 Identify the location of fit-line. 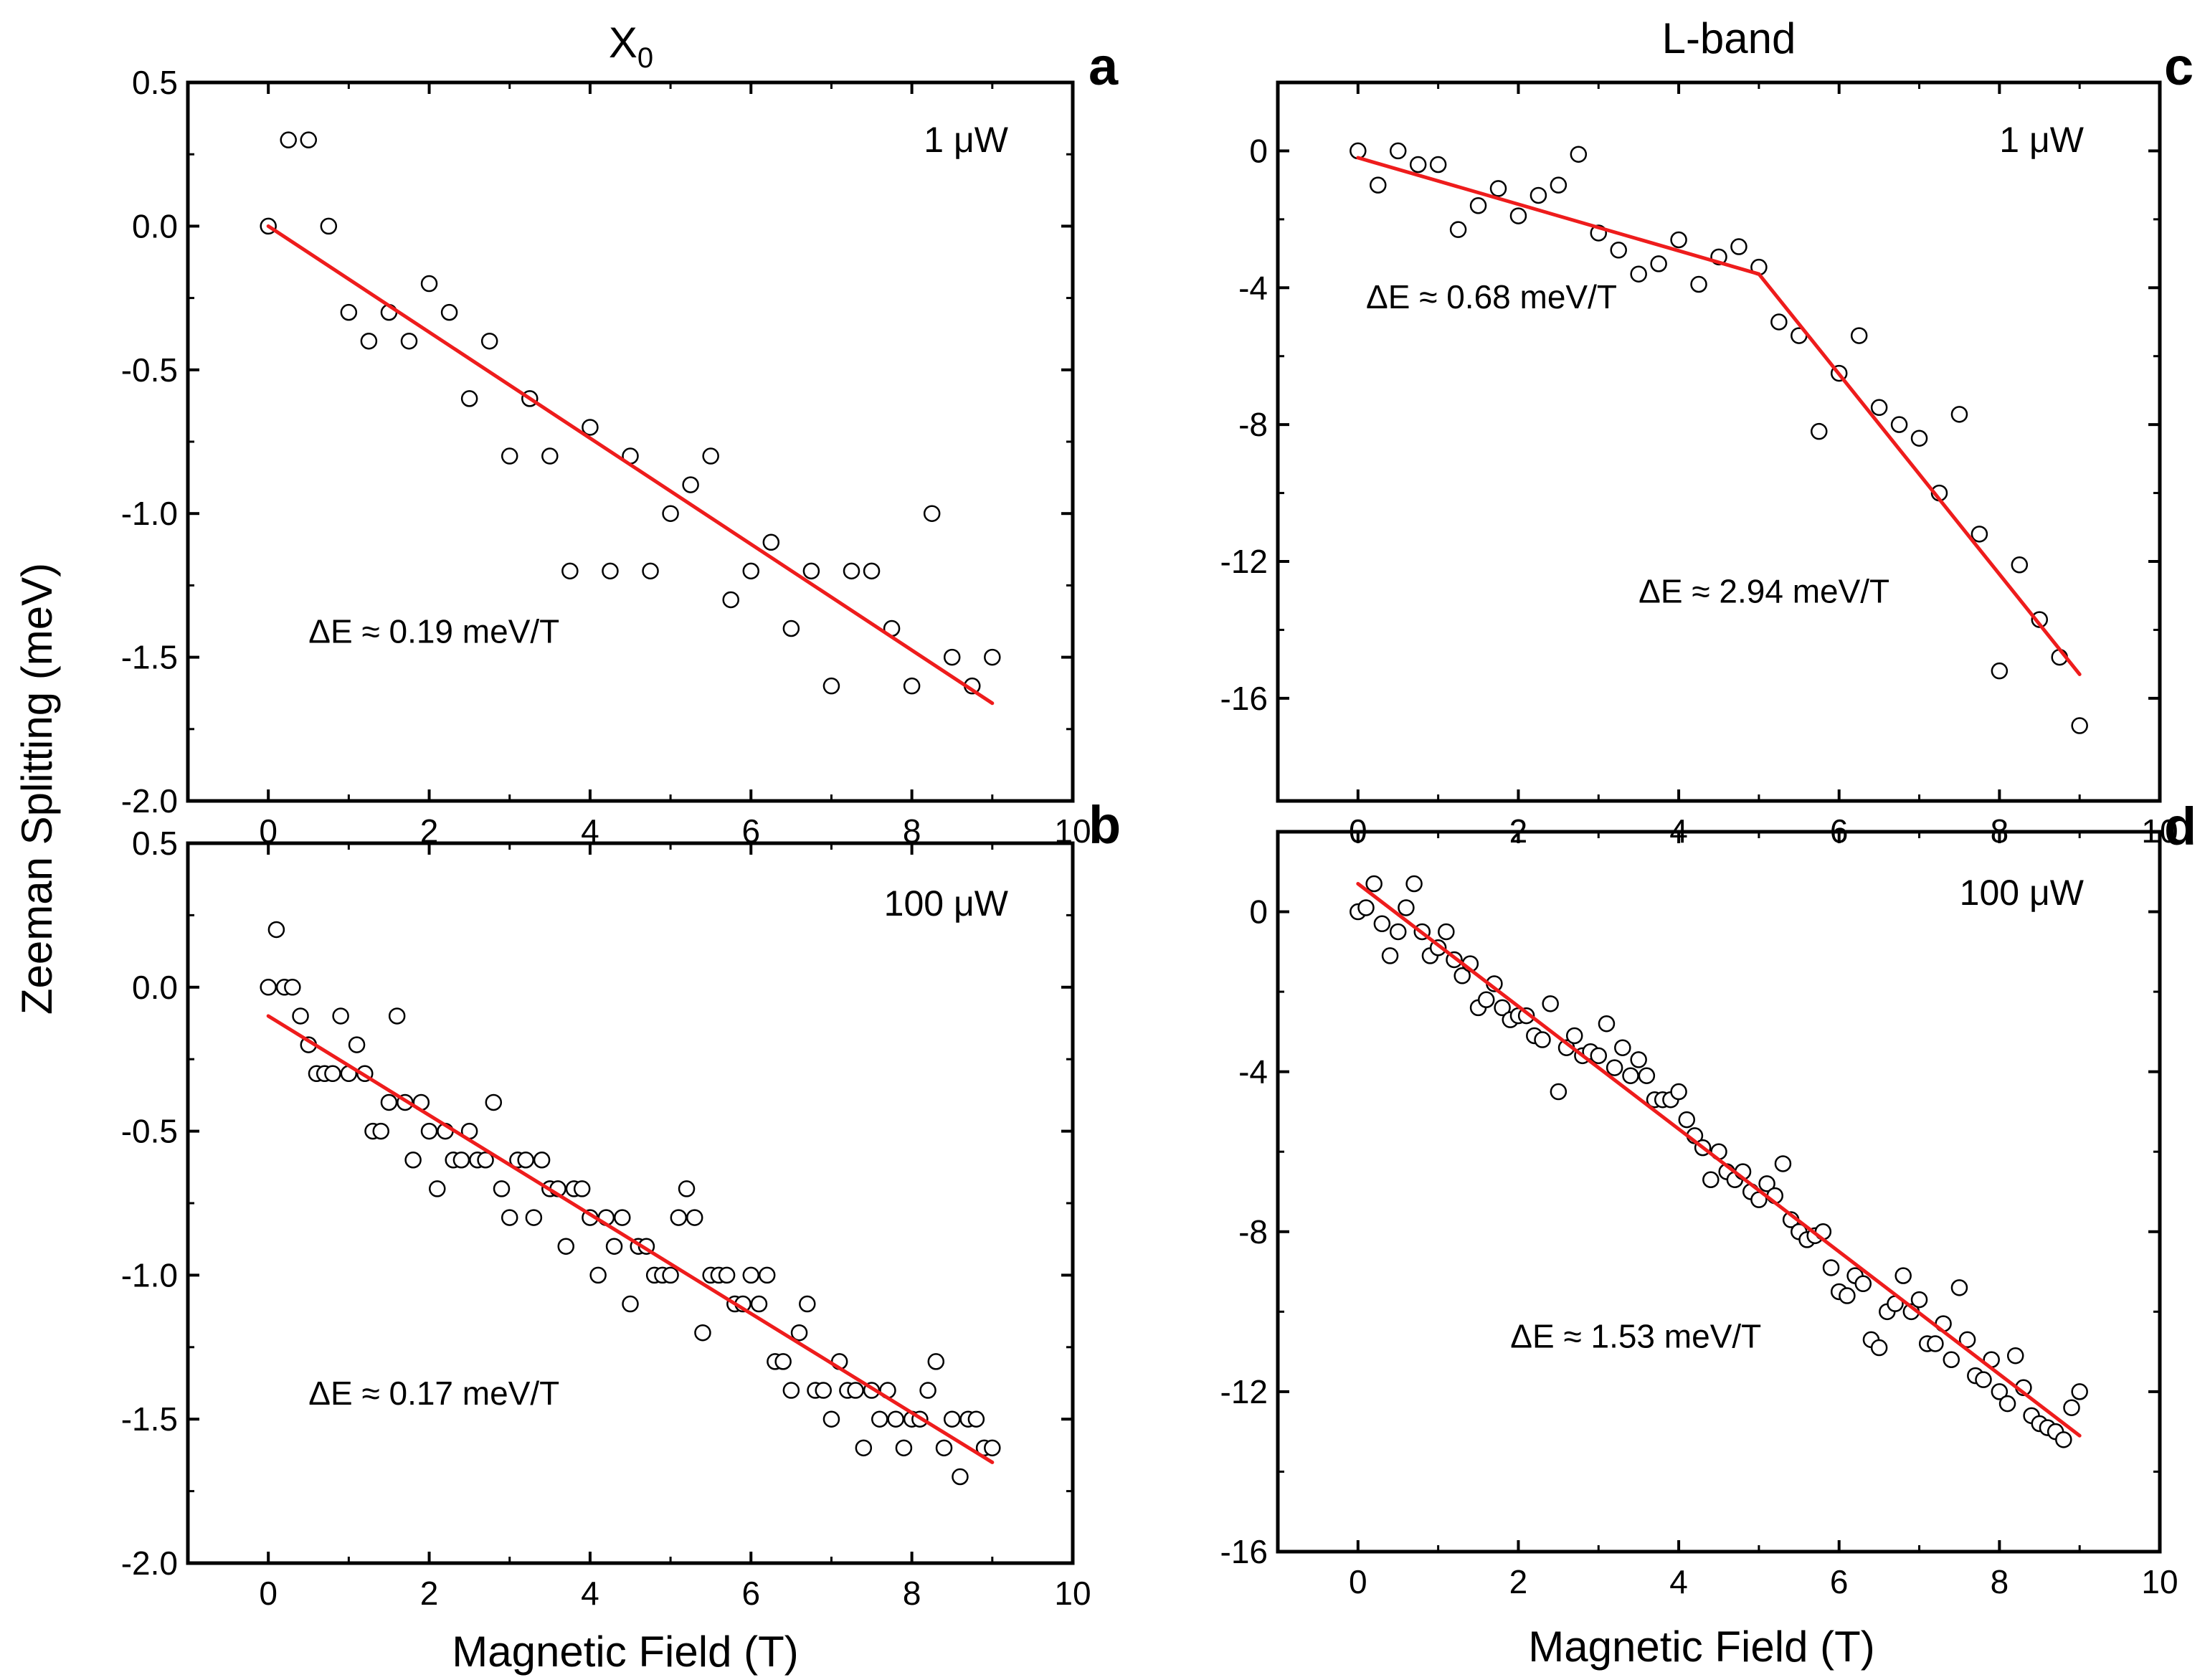
(1719, 1160).